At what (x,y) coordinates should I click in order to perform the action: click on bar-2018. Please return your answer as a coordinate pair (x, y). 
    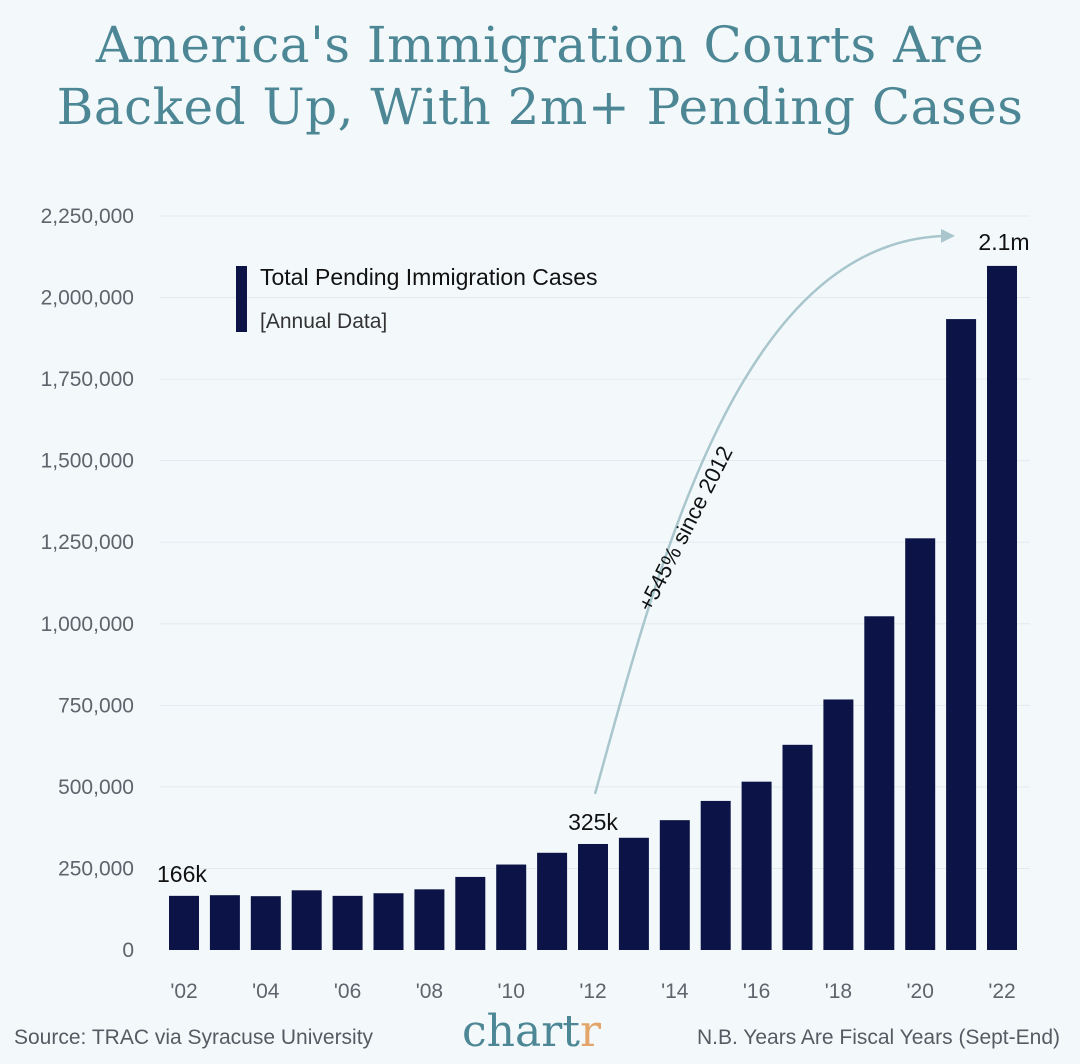
    Looking at the image, I should click on (838, 824).